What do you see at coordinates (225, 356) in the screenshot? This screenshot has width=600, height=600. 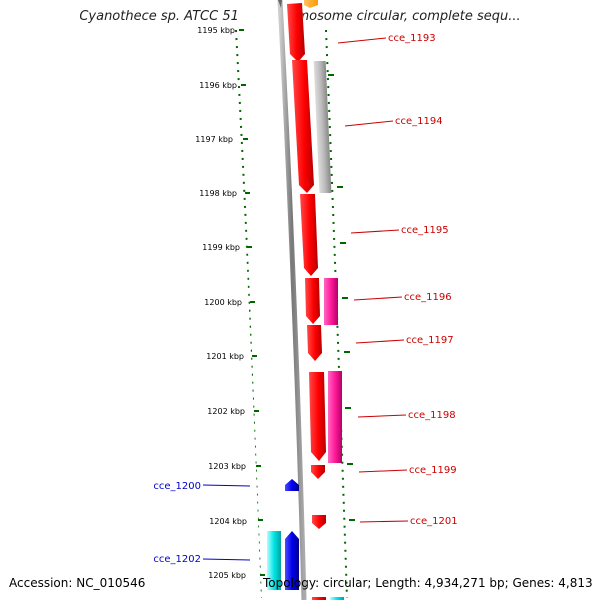 I see `tick-label: 1201 kbp` at bounding box center [225, 356].